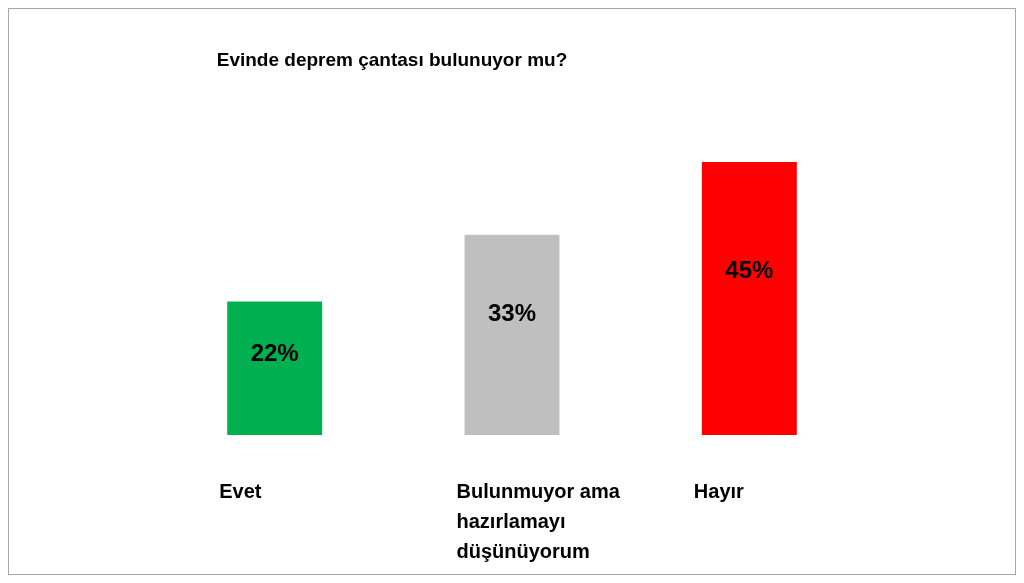  Describe the element at coordinates (512, 313) in the screenshot. I see `data-label: 33%` at that location.